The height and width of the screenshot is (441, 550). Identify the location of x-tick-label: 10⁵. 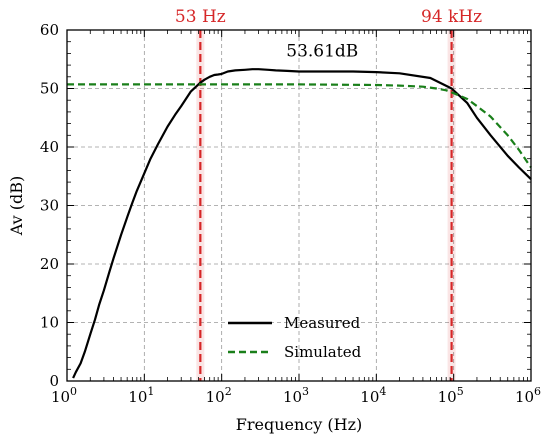
(451, 395).